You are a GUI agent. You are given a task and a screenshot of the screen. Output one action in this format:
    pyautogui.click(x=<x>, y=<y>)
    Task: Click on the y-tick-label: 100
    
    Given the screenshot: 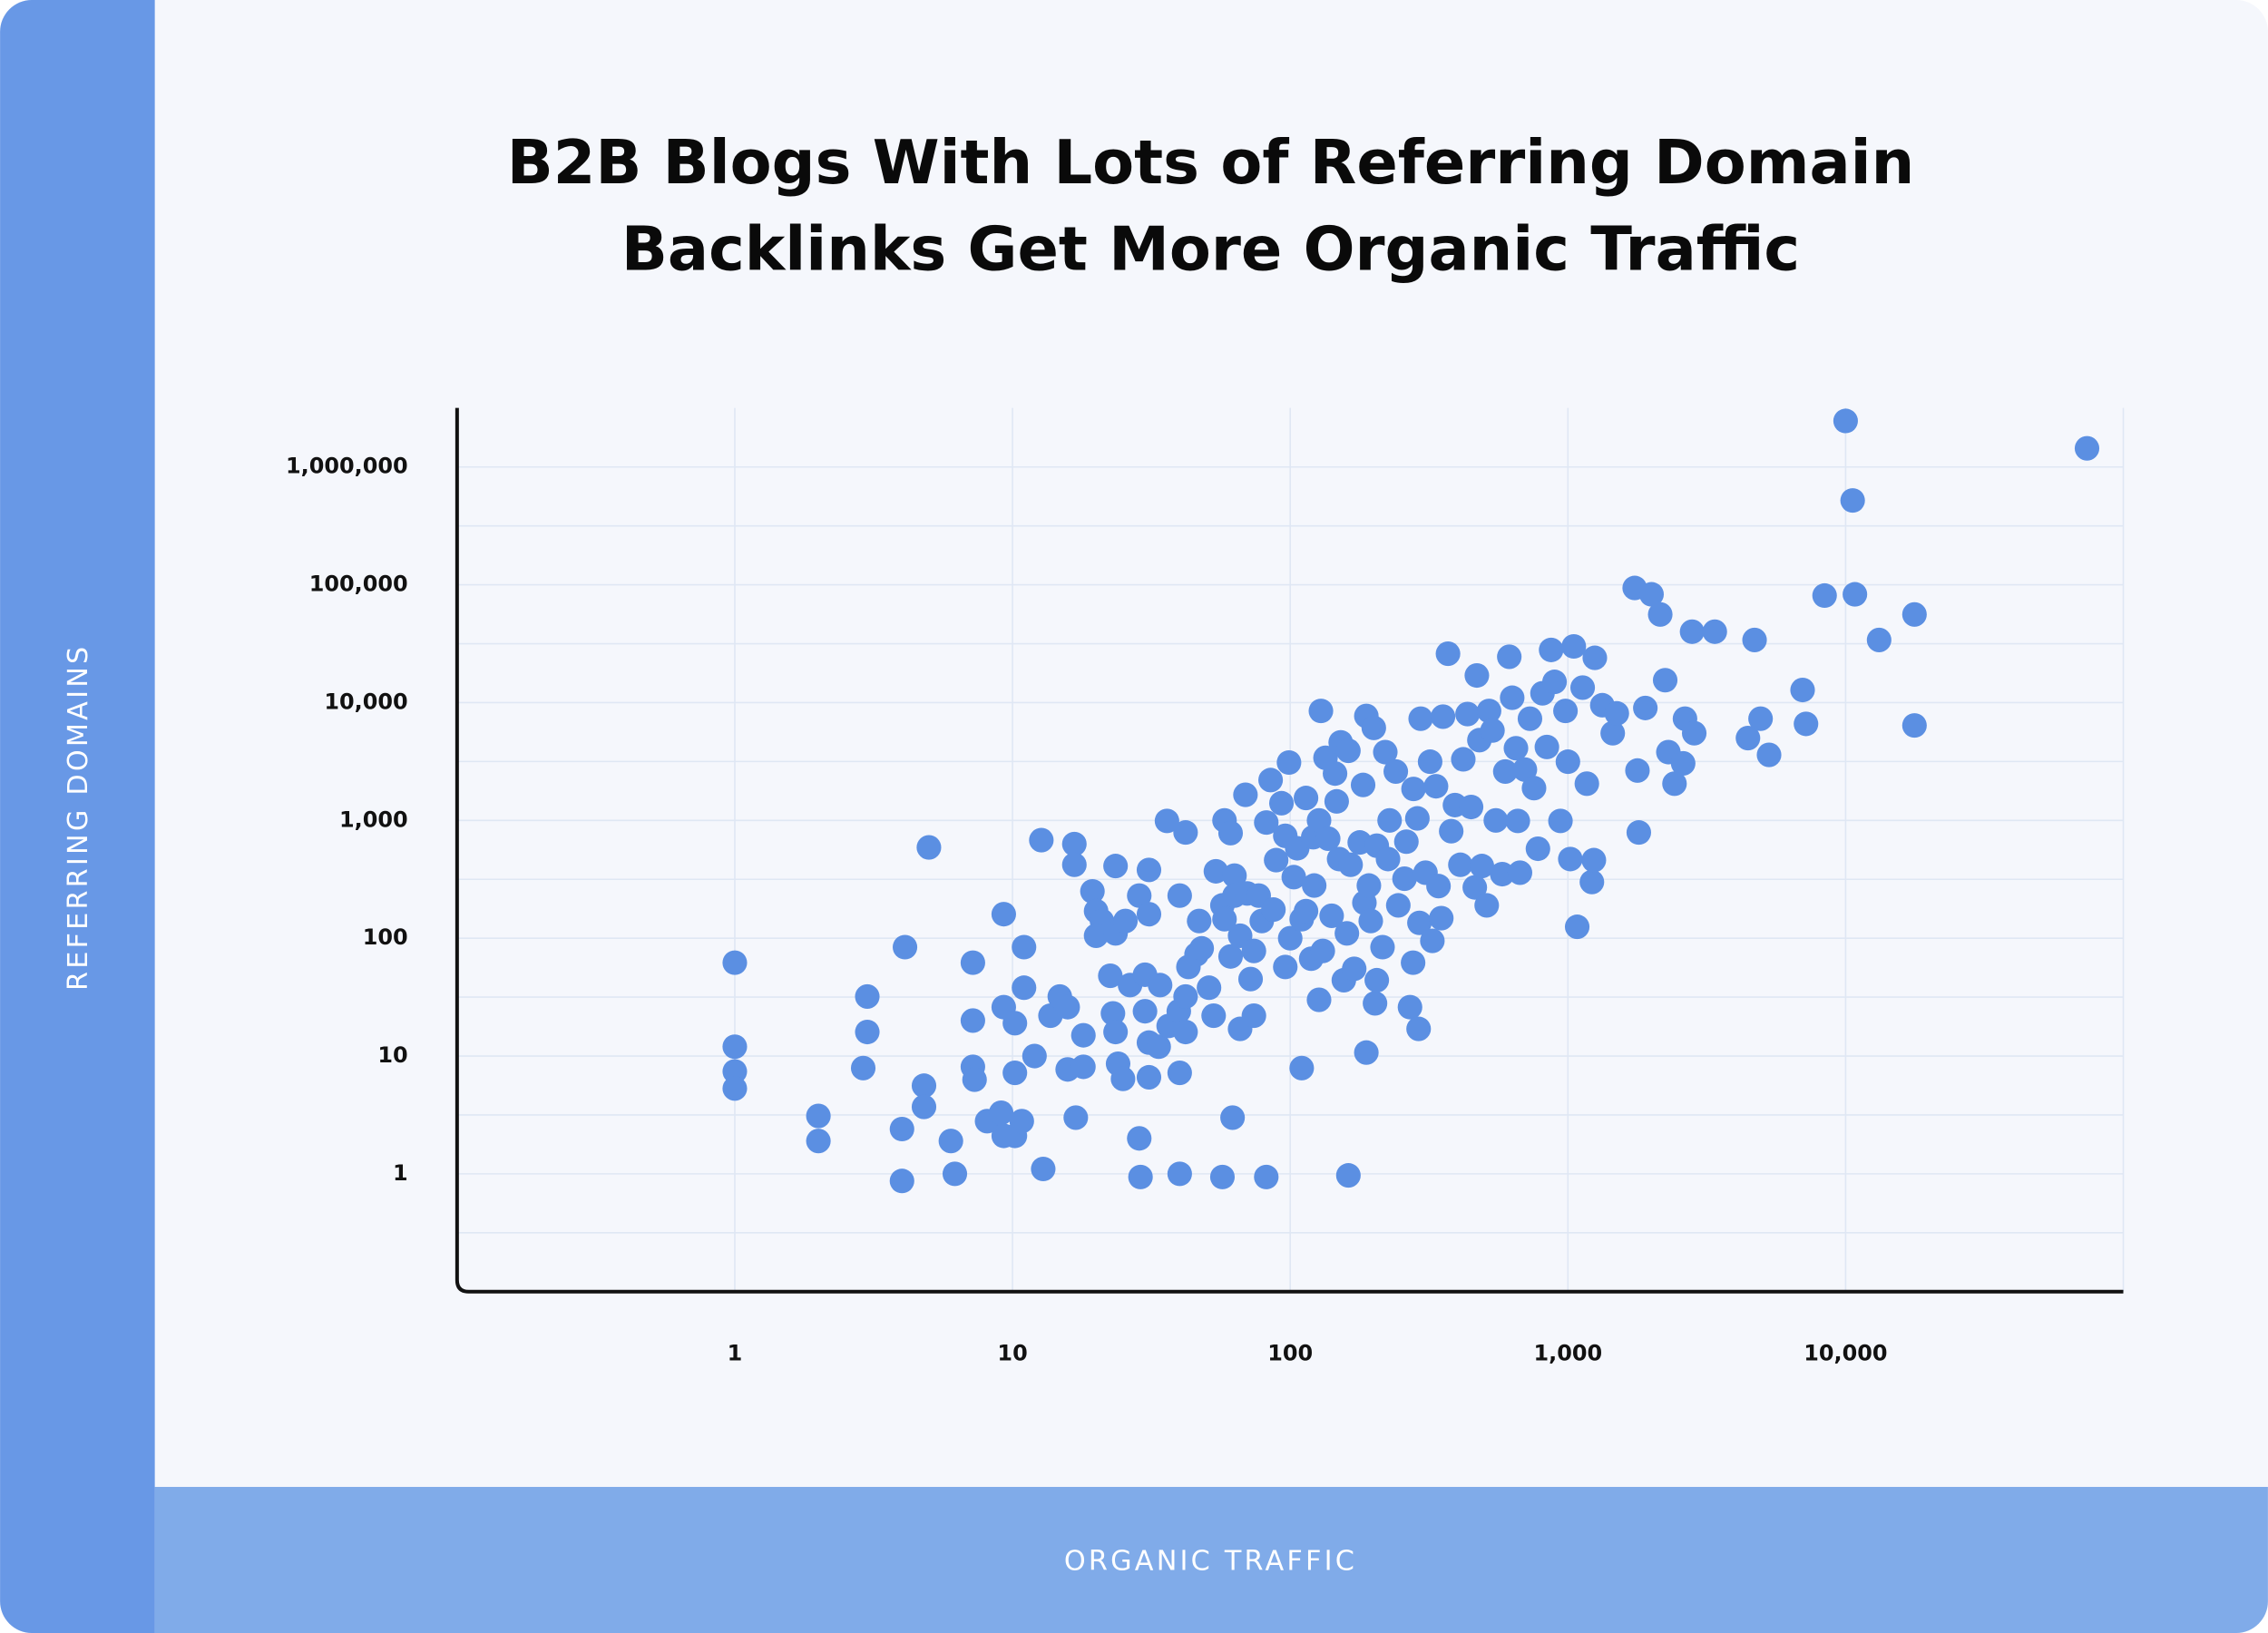 What is the action you would take?
    pyautogui.click(x=386, y=937)
    